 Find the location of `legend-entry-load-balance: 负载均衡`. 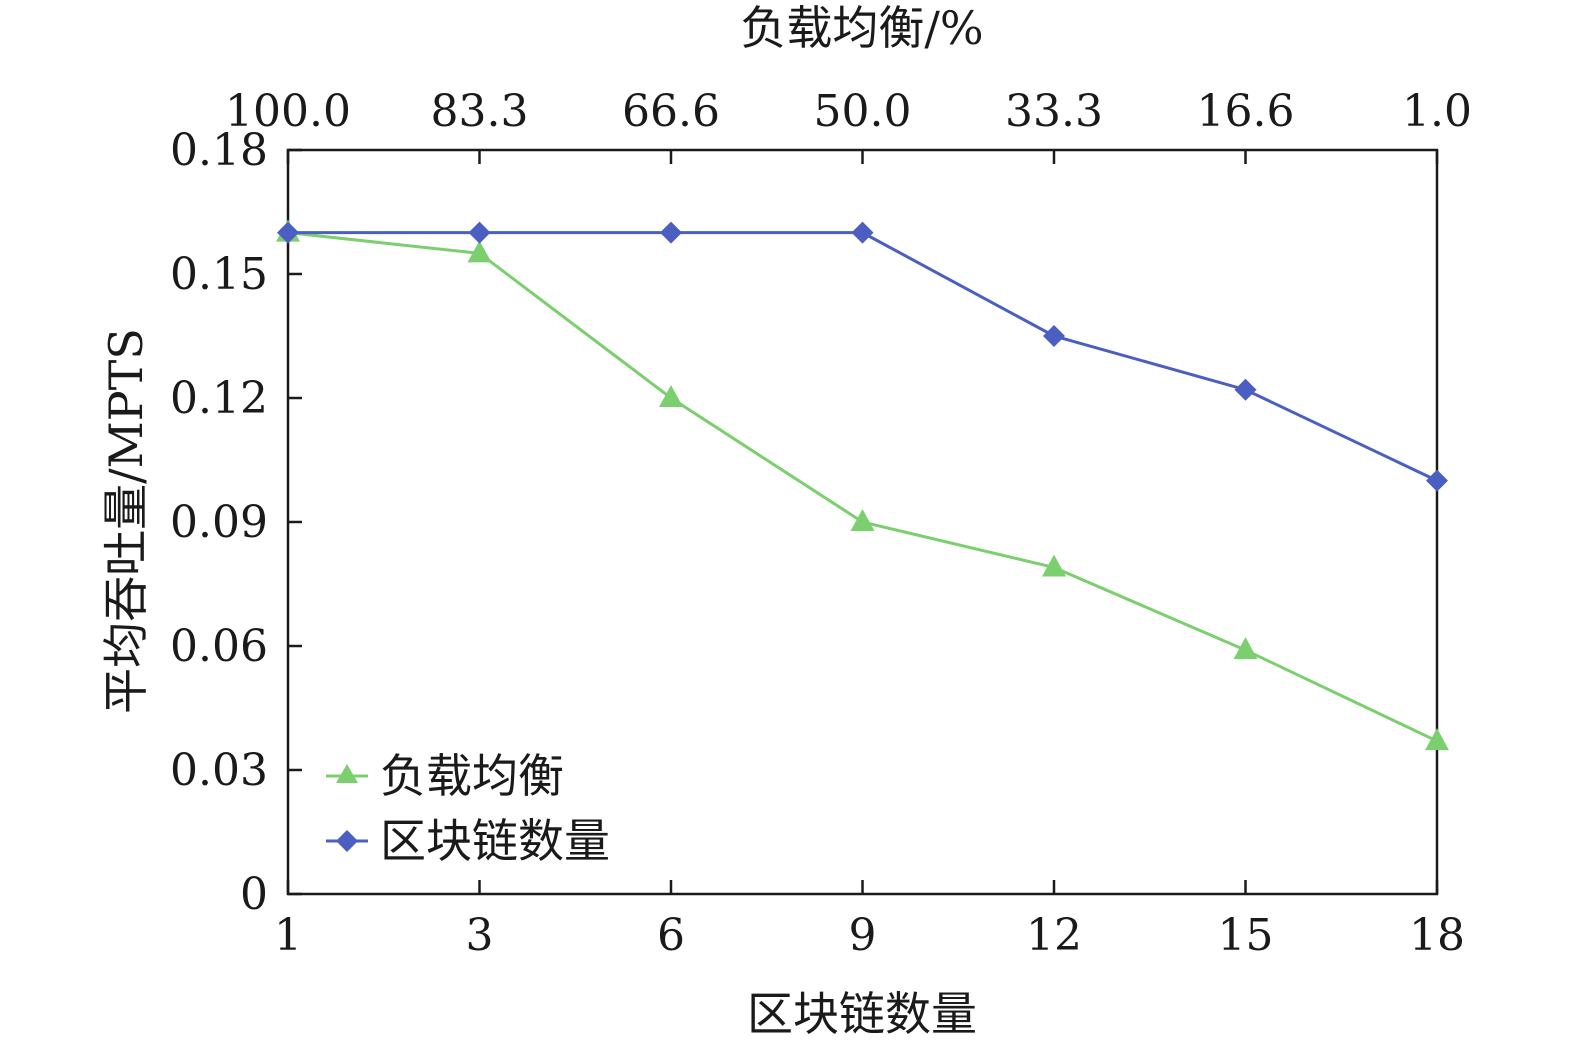

legend-entry-load-balance: 负载均衡 is located at coordinates (445, 776).